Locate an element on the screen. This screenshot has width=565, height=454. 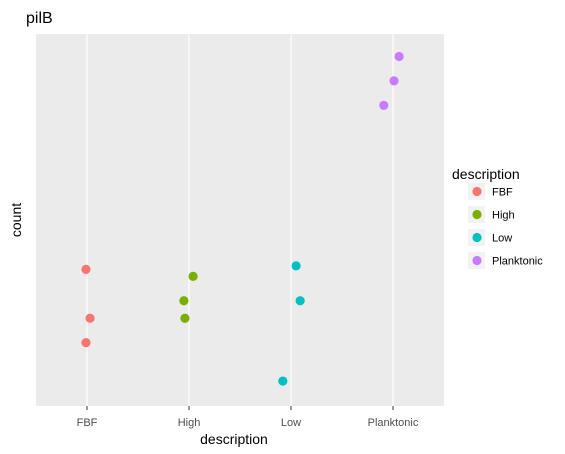
x-tick-label-fbf: FBF is located at coordinates (87, 423).